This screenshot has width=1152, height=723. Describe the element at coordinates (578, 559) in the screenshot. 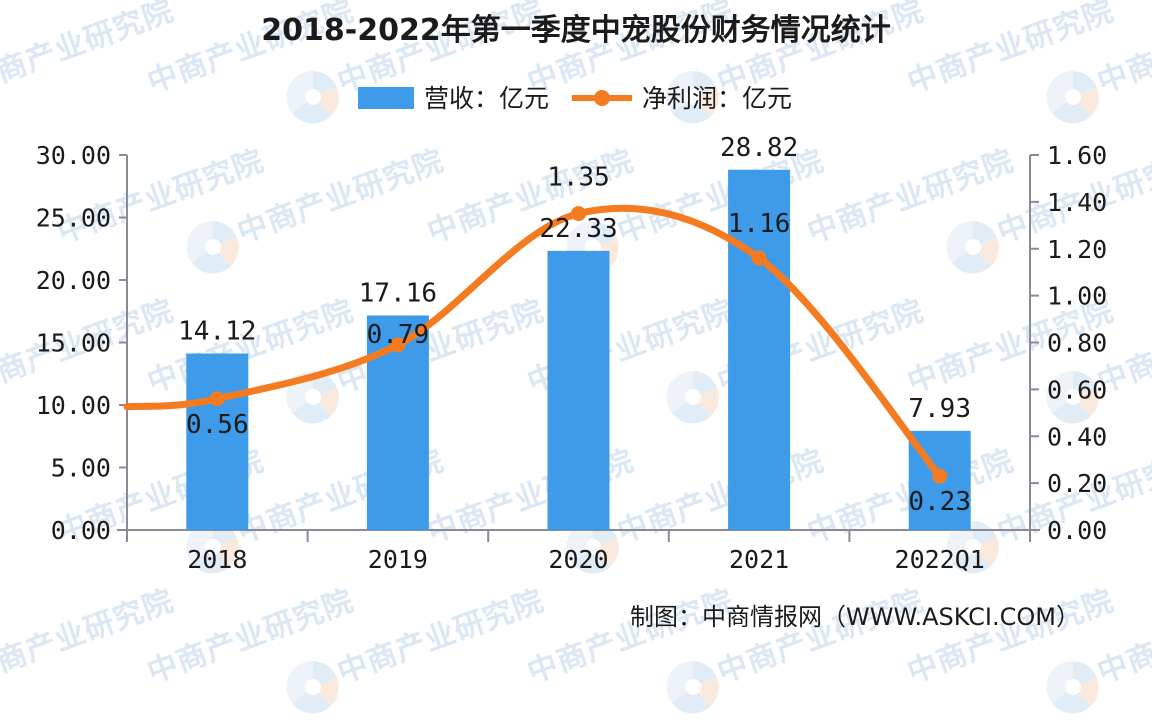

I see `x-tick-label: 2020` at that location.